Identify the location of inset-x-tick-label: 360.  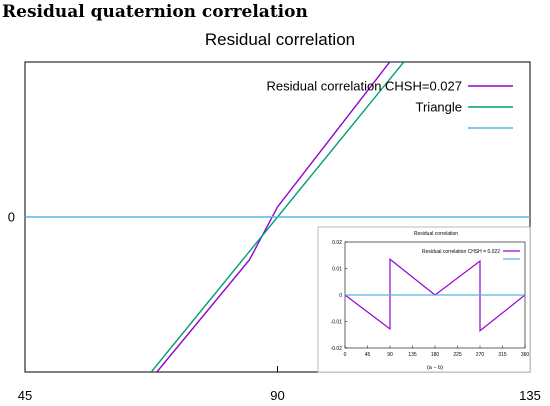
(525, 355).